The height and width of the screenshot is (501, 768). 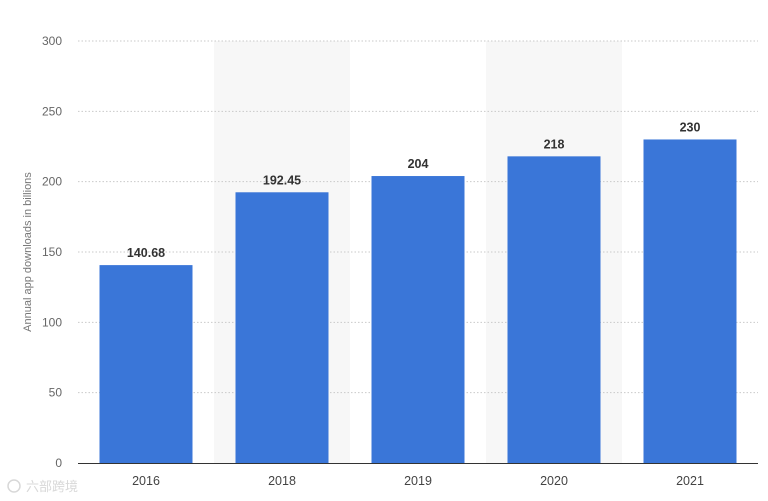 What do you see at coordinates (690, 301) in the screenshot?
I see `bar-2021` at bounding box center [690, 301].